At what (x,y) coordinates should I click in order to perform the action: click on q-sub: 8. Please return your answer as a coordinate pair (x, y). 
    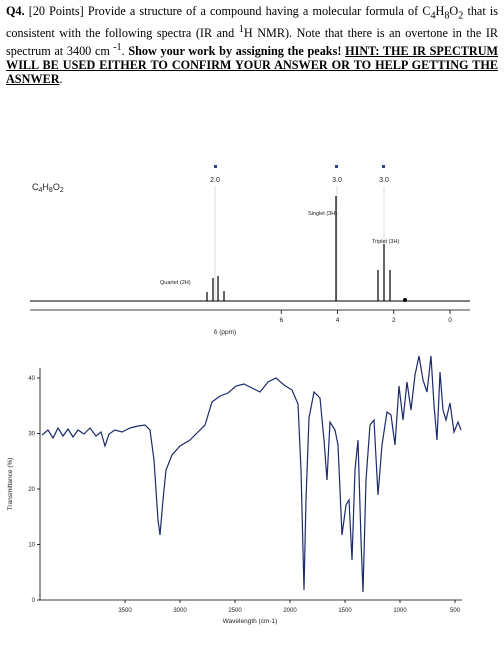
    Looking at the image, I should click on (447, 16).